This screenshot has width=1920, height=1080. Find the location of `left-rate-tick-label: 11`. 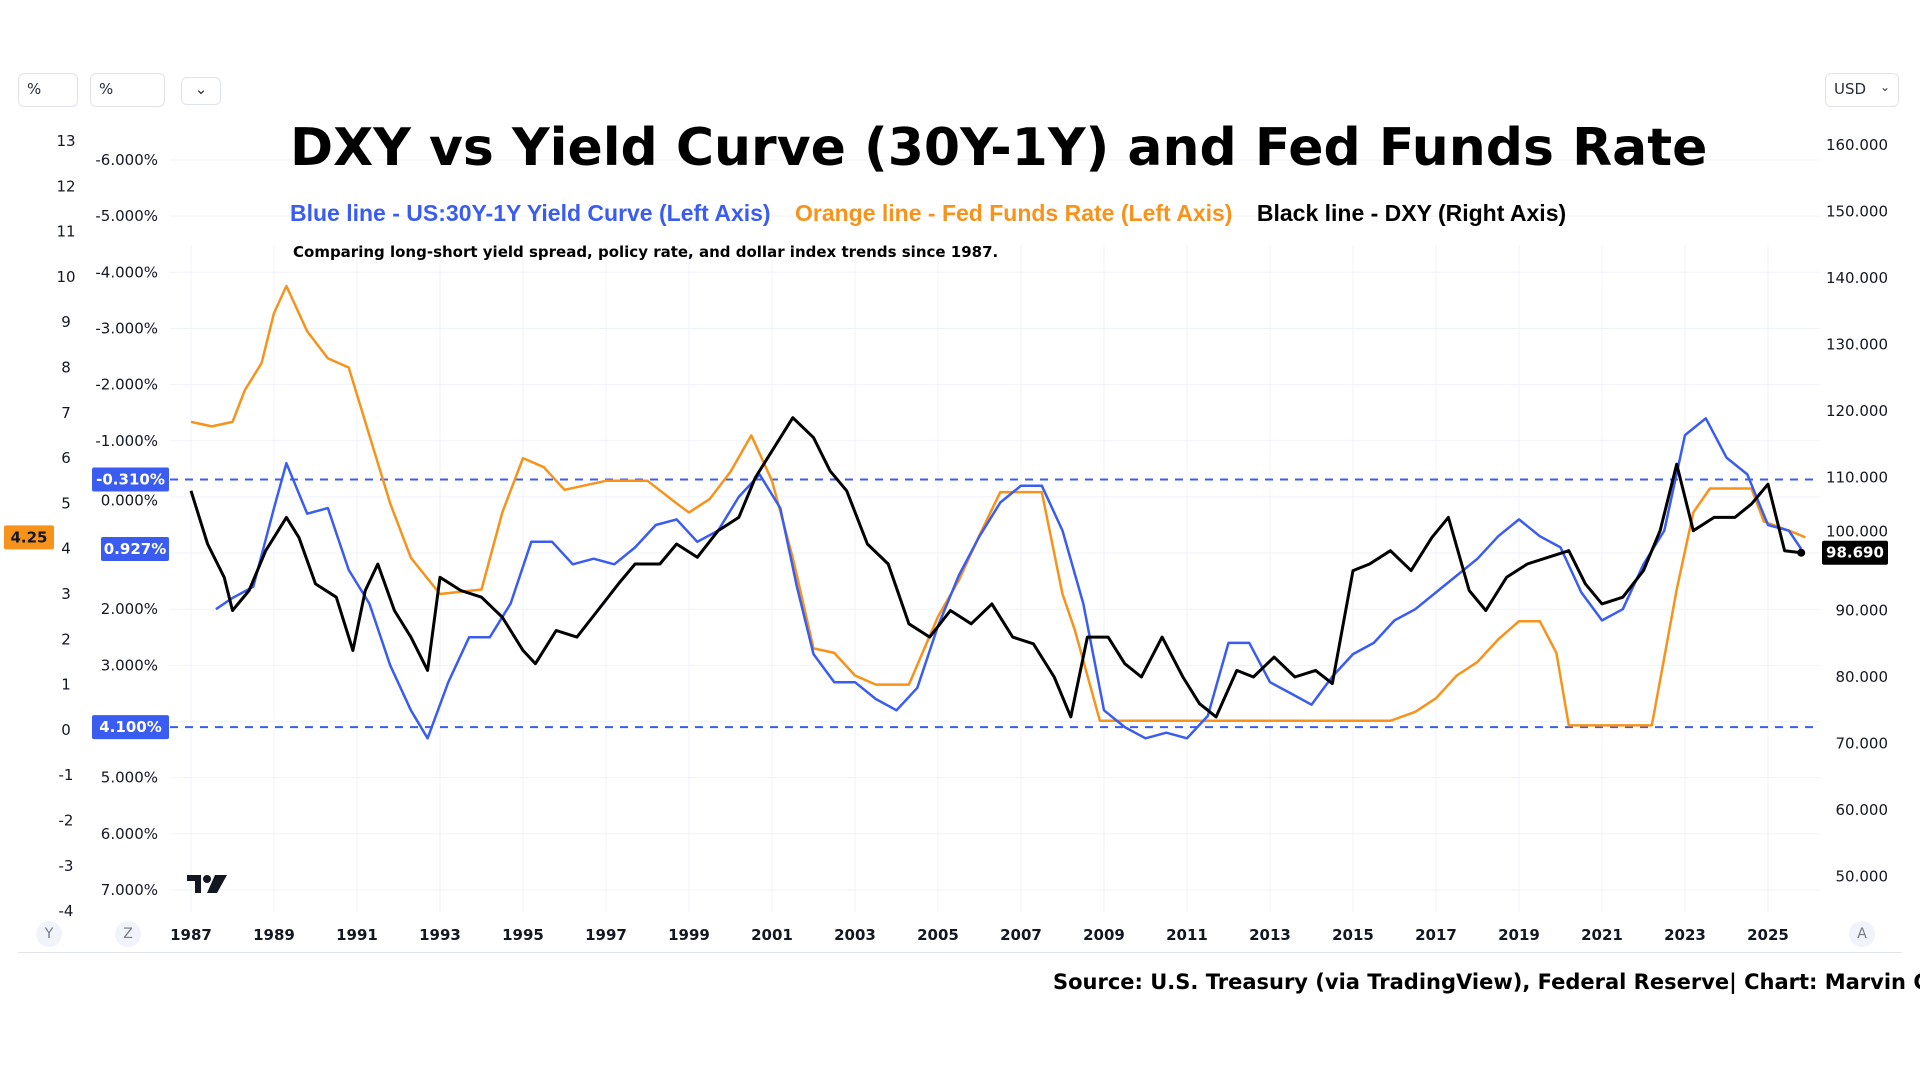

left-rate-tick-label: 11 is located at coordinates (65, 232).